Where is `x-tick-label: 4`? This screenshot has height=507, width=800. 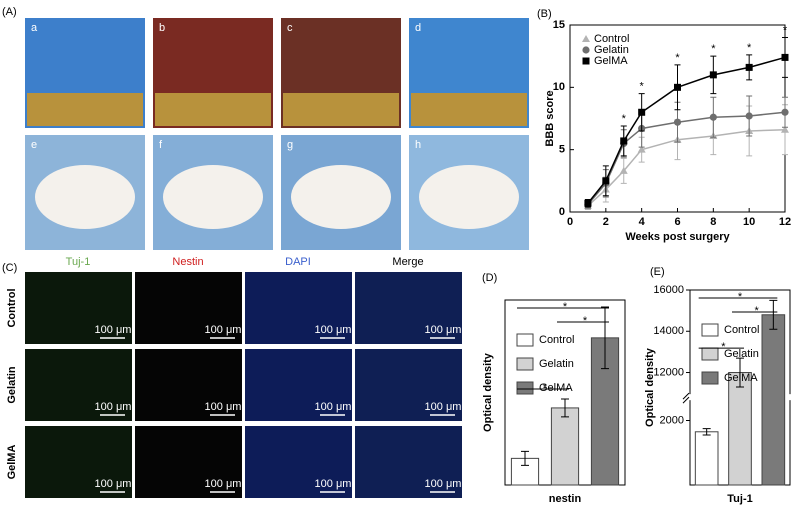
x-tick-label: 4 is located at coordinates (642, 222).